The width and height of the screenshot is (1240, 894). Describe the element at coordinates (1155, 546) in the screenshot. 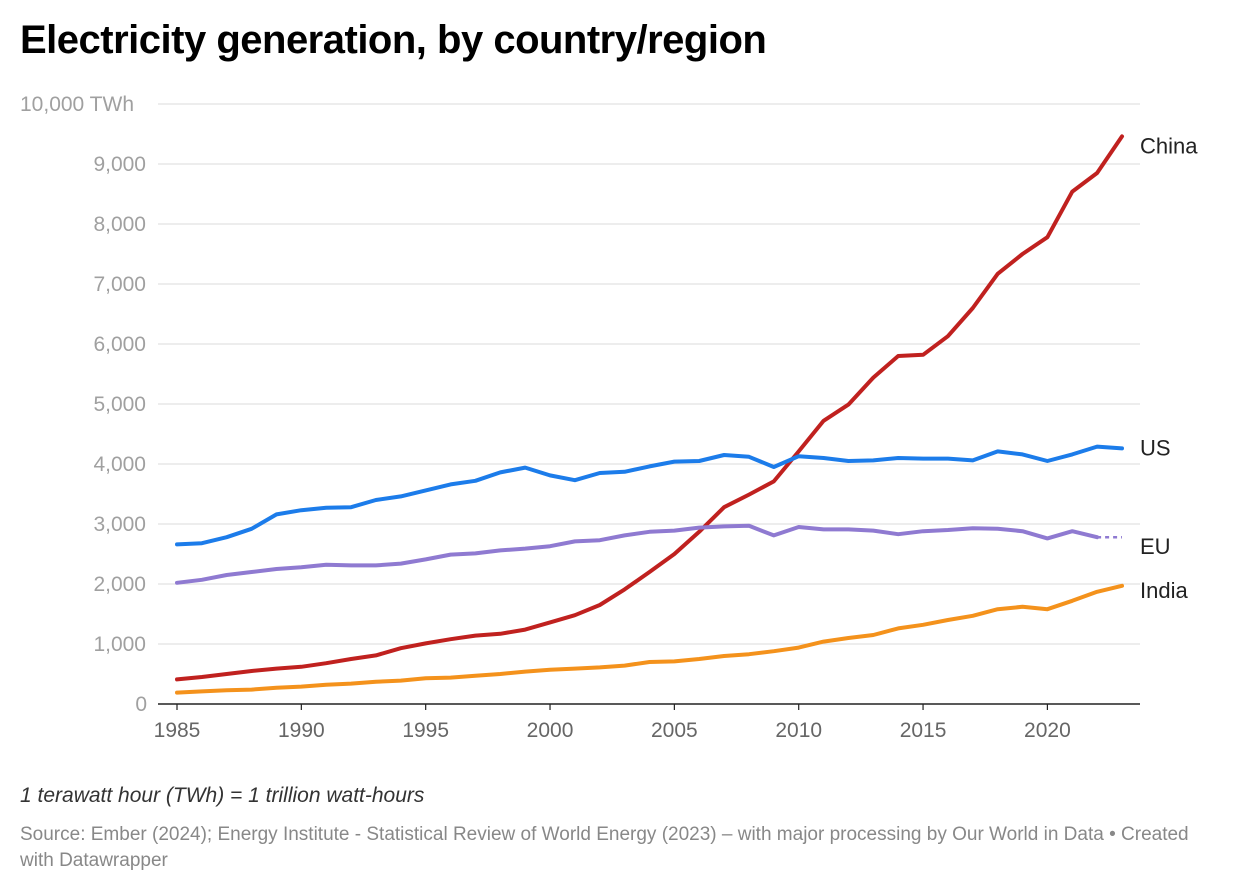

I see `series-label-eu: EU` at that location.